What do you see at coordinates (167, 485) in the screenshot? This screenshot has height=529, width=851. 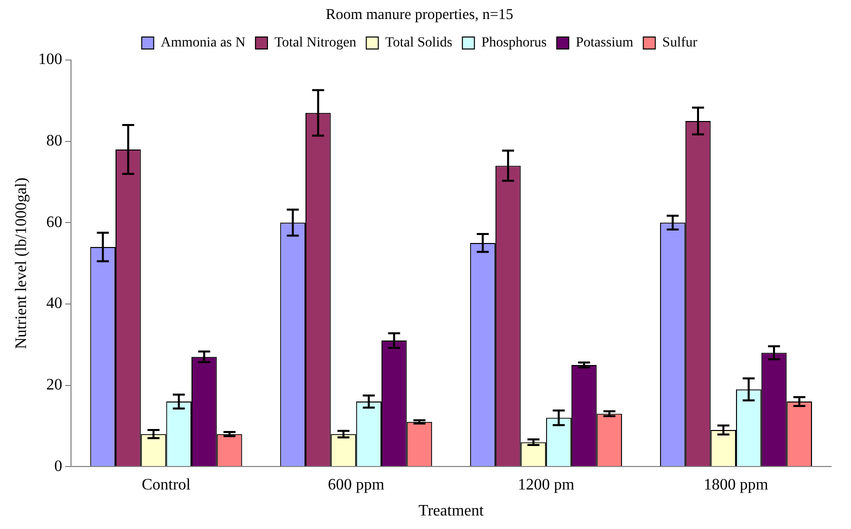 I see `x-tick-label: Control` at bounding box center [167, 485].